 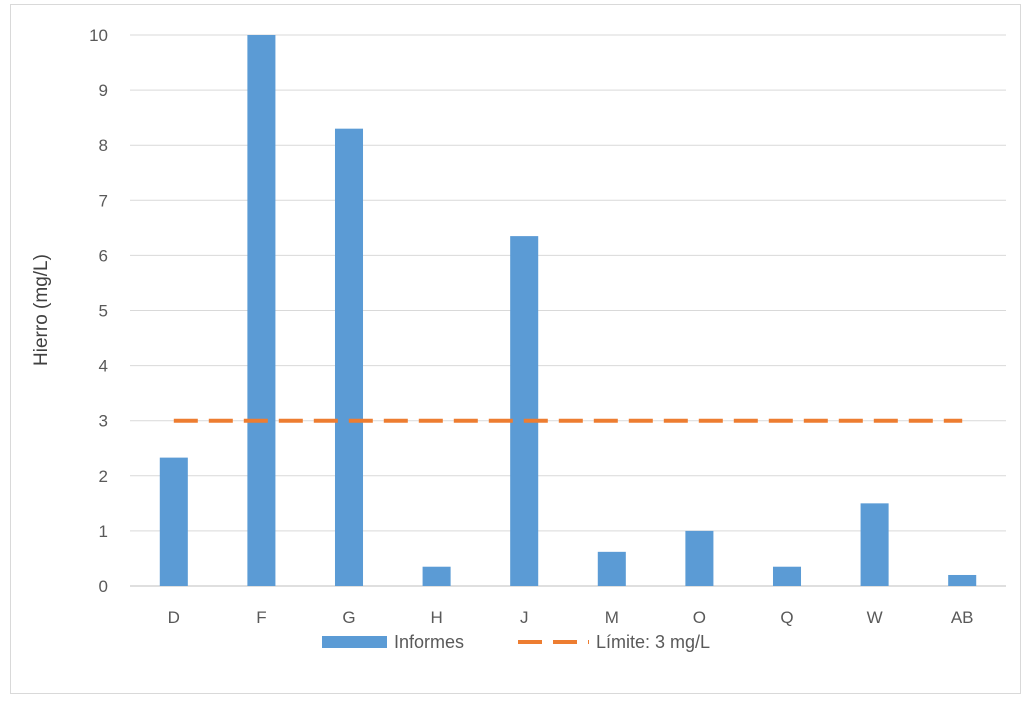 I want to click on x-tick-label: G, so click(x=348, y=617).